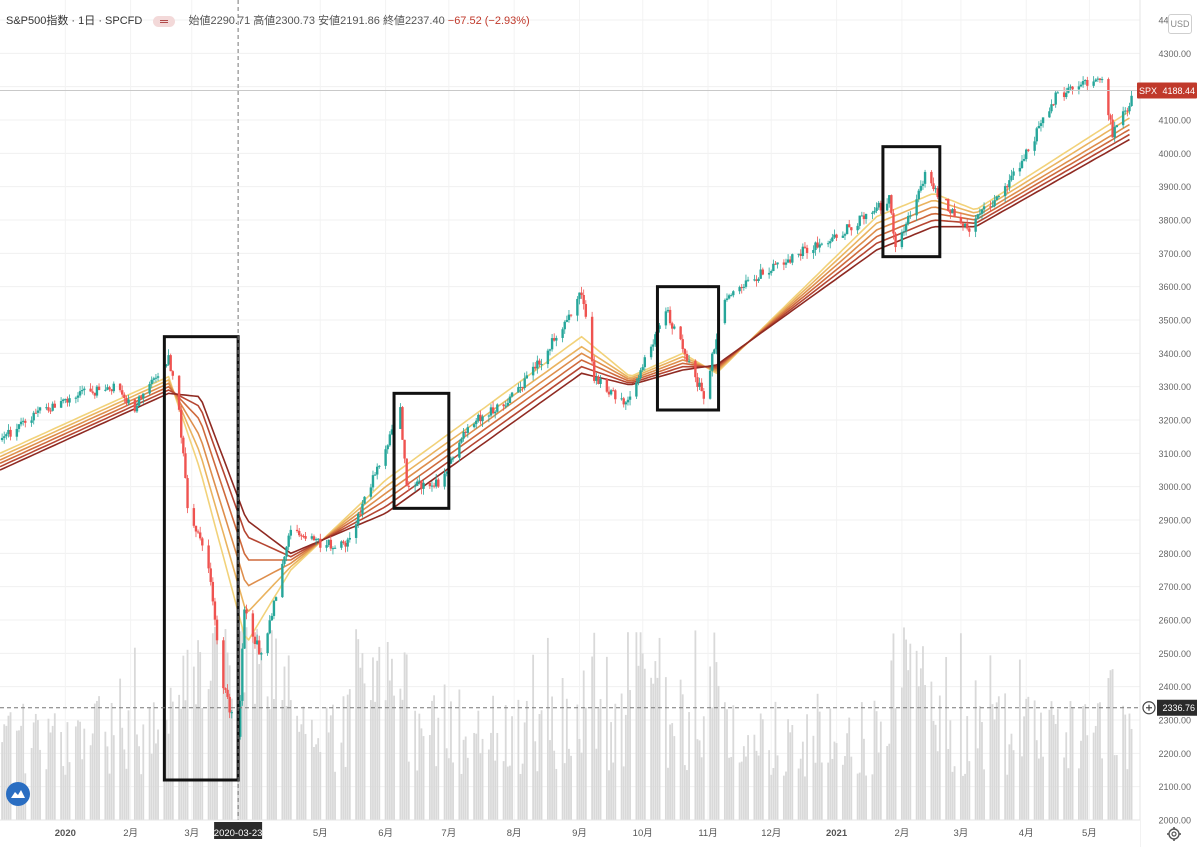 The height and width of the screenshot is (847, 1200). What do you see at coordinates (1174, 834) in the screenshot?
I see `gear-icon` at bounding box center [1174, 834].